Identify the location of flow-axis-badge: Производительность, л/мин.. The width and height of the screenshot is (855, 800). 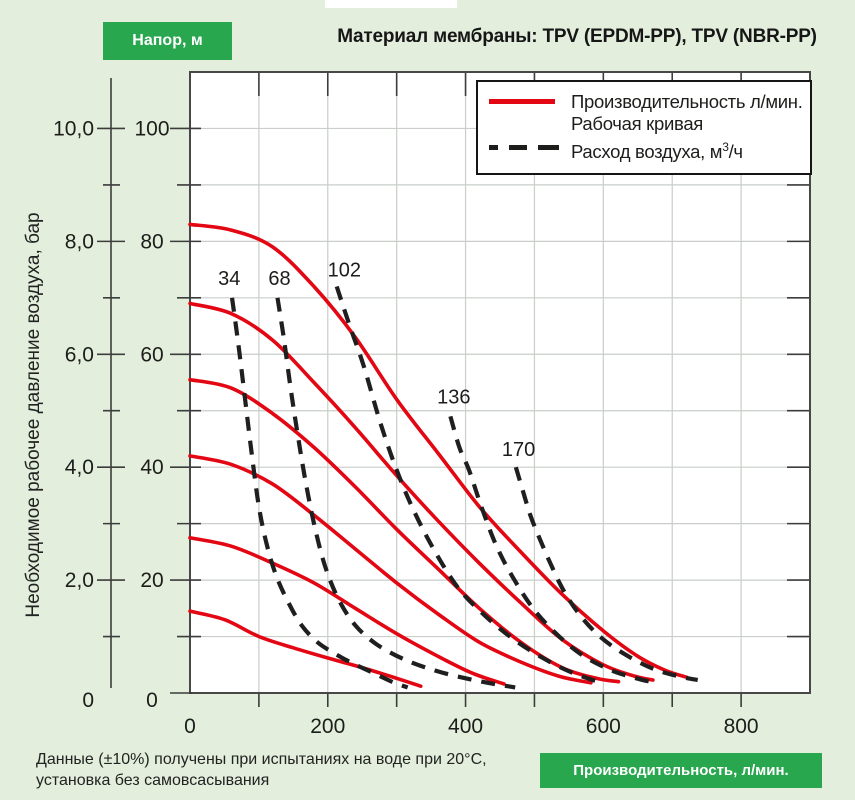
(681, 770).